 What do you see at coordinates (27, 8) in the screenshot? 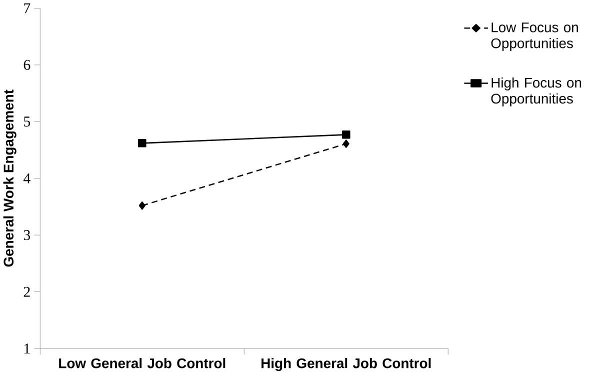
I see `y-tick-label: 7` at bounding box center [27, 8].